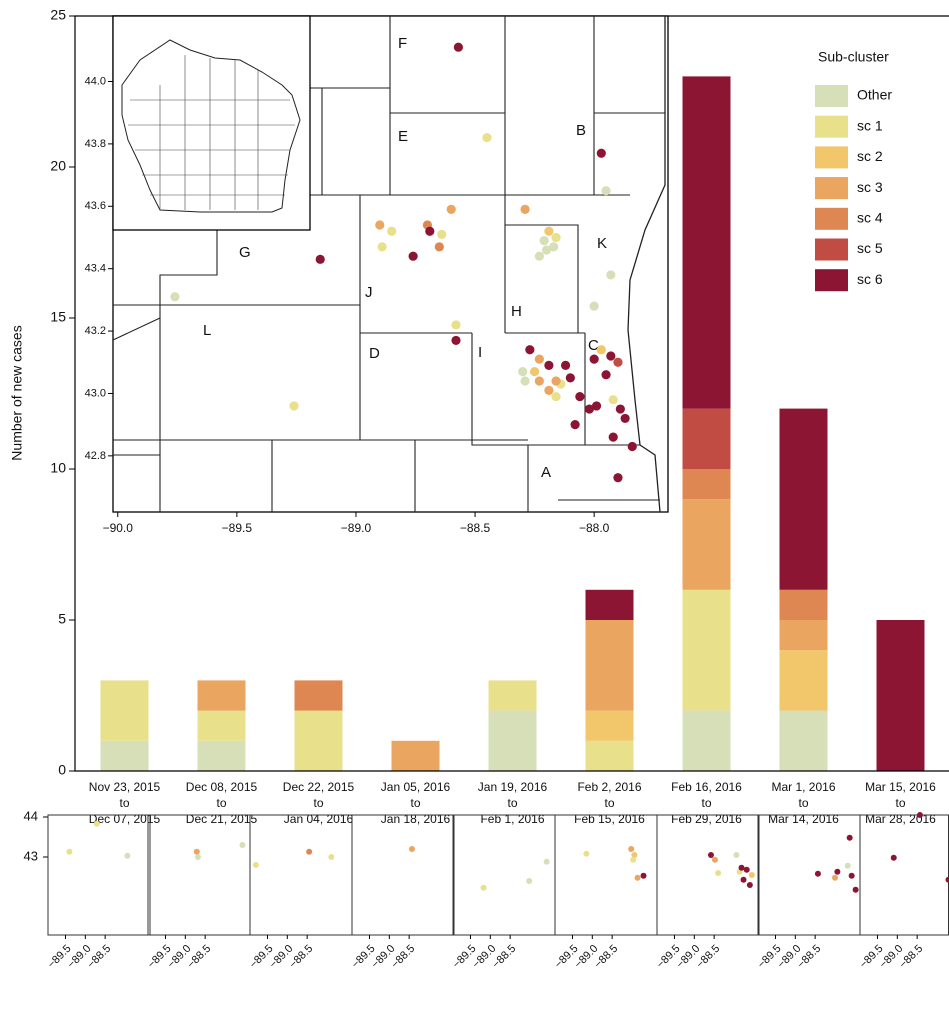 The image size is (949, 1029). What do you see at coordinates (319, 819) in the screenshot?
I see `x-tick-label: Jan 04, 2016` at bounding box center [319, 819].